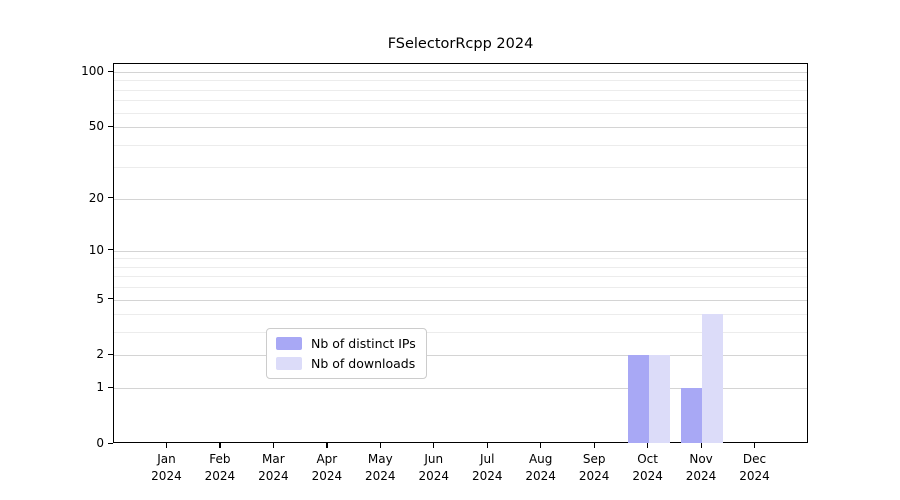 The width and height of the screenshot is (900, 500). I want to click on x-tick-label-dec: Dec 2024, so click(754, 468).